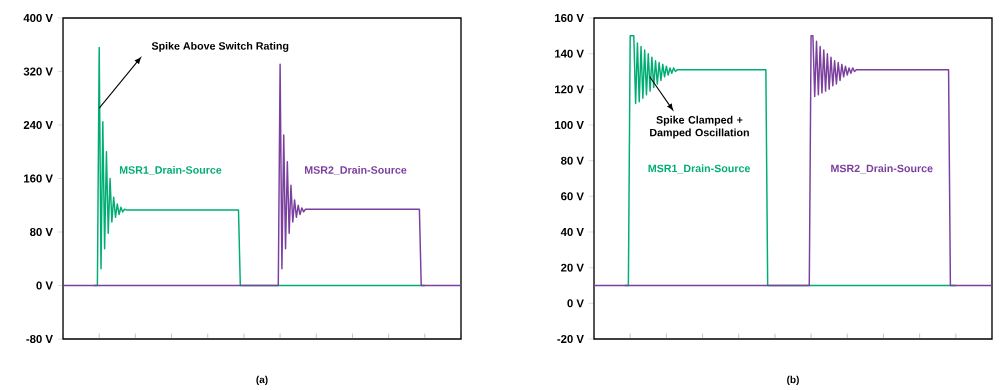  What do you see at coordinates (220, 47) in the screenshot?
I see `annotation: Spike Above Switch Rating` at bounding box center [220, 47].